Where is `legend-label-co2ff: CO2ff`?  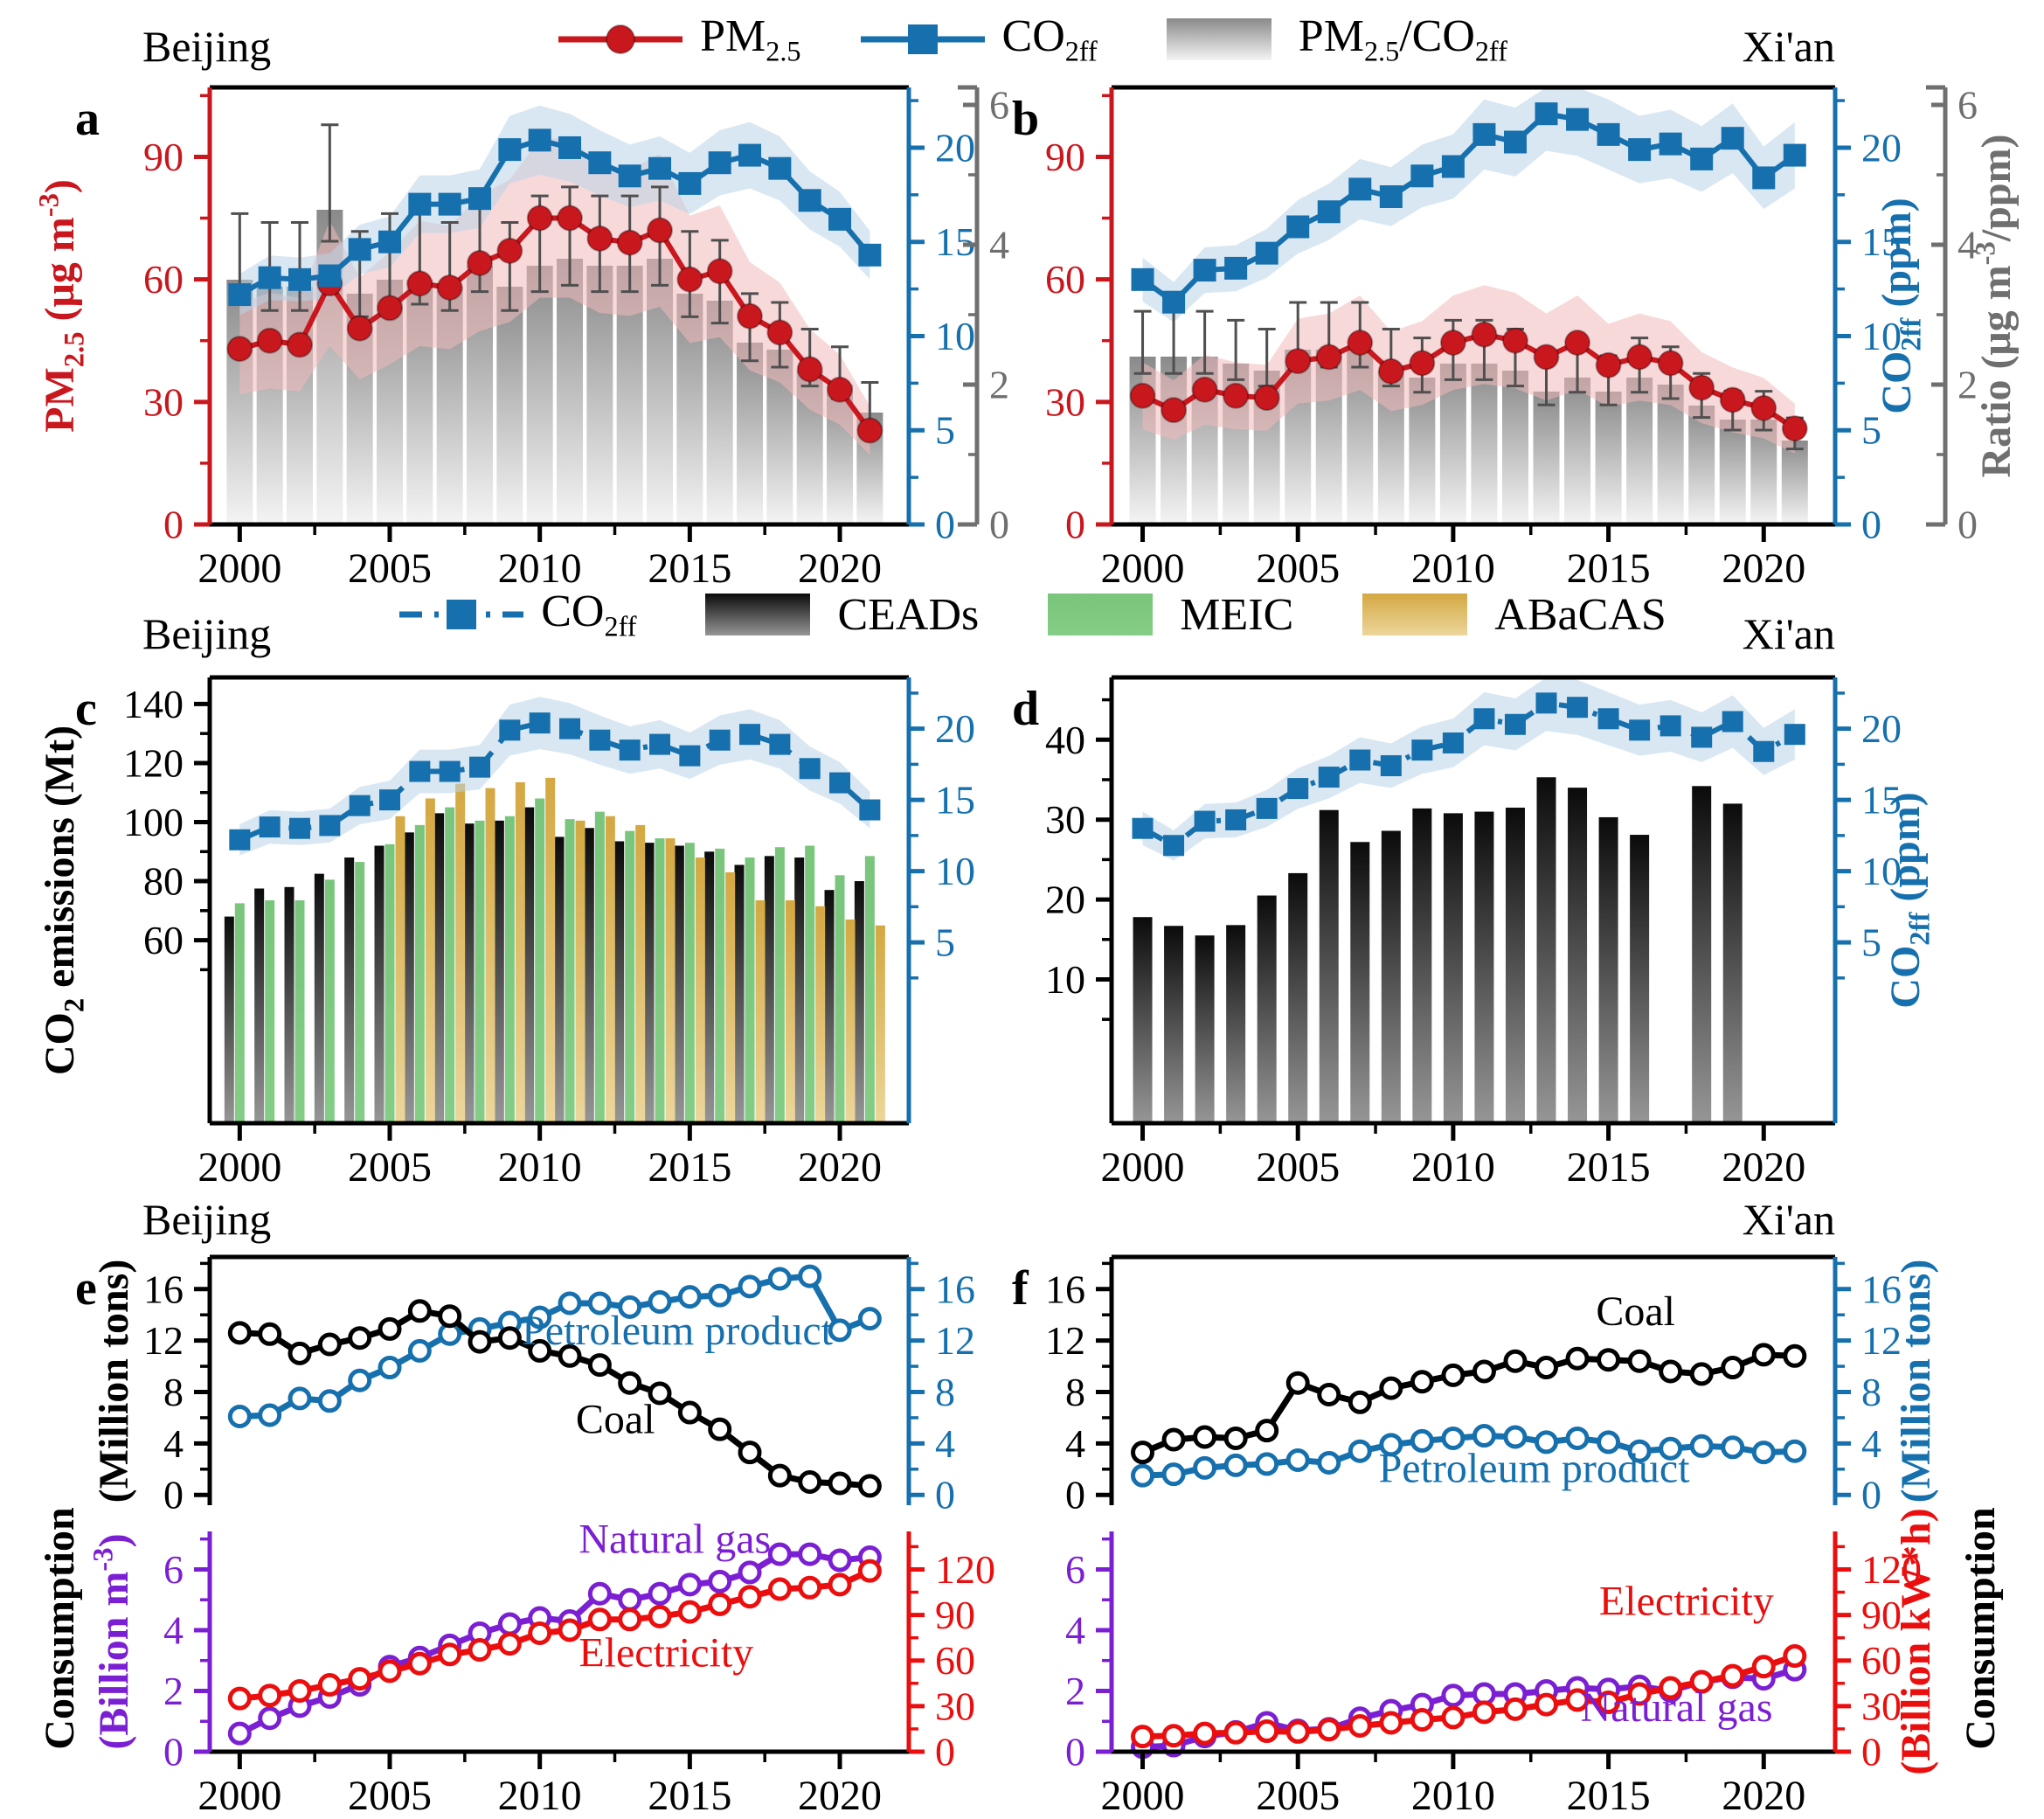
legend-label-co2ff: CO2ff is located at coordinates (1049, 39).